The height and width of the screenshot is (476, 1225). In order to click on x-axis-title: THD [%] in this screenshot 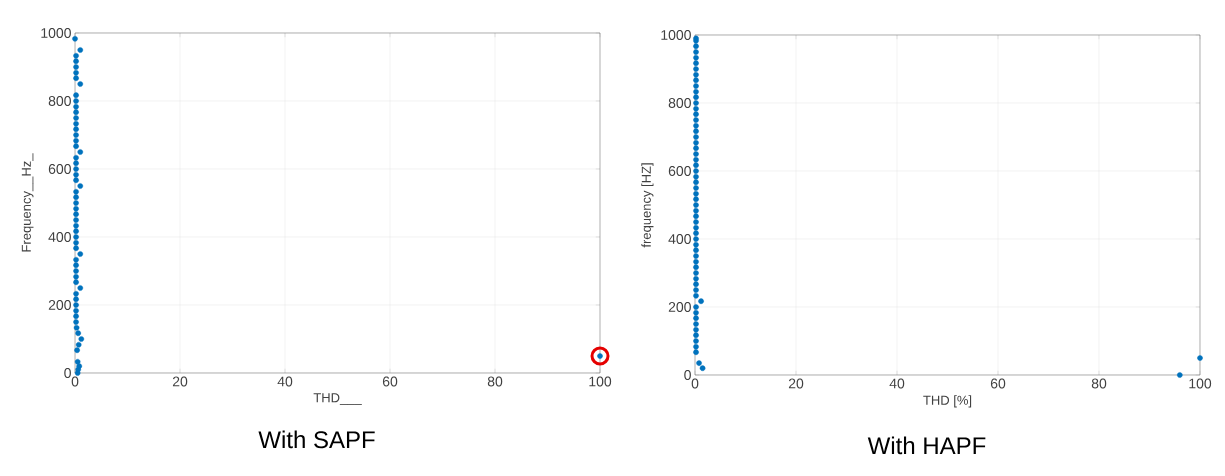, I will do `click(947, 401)`.